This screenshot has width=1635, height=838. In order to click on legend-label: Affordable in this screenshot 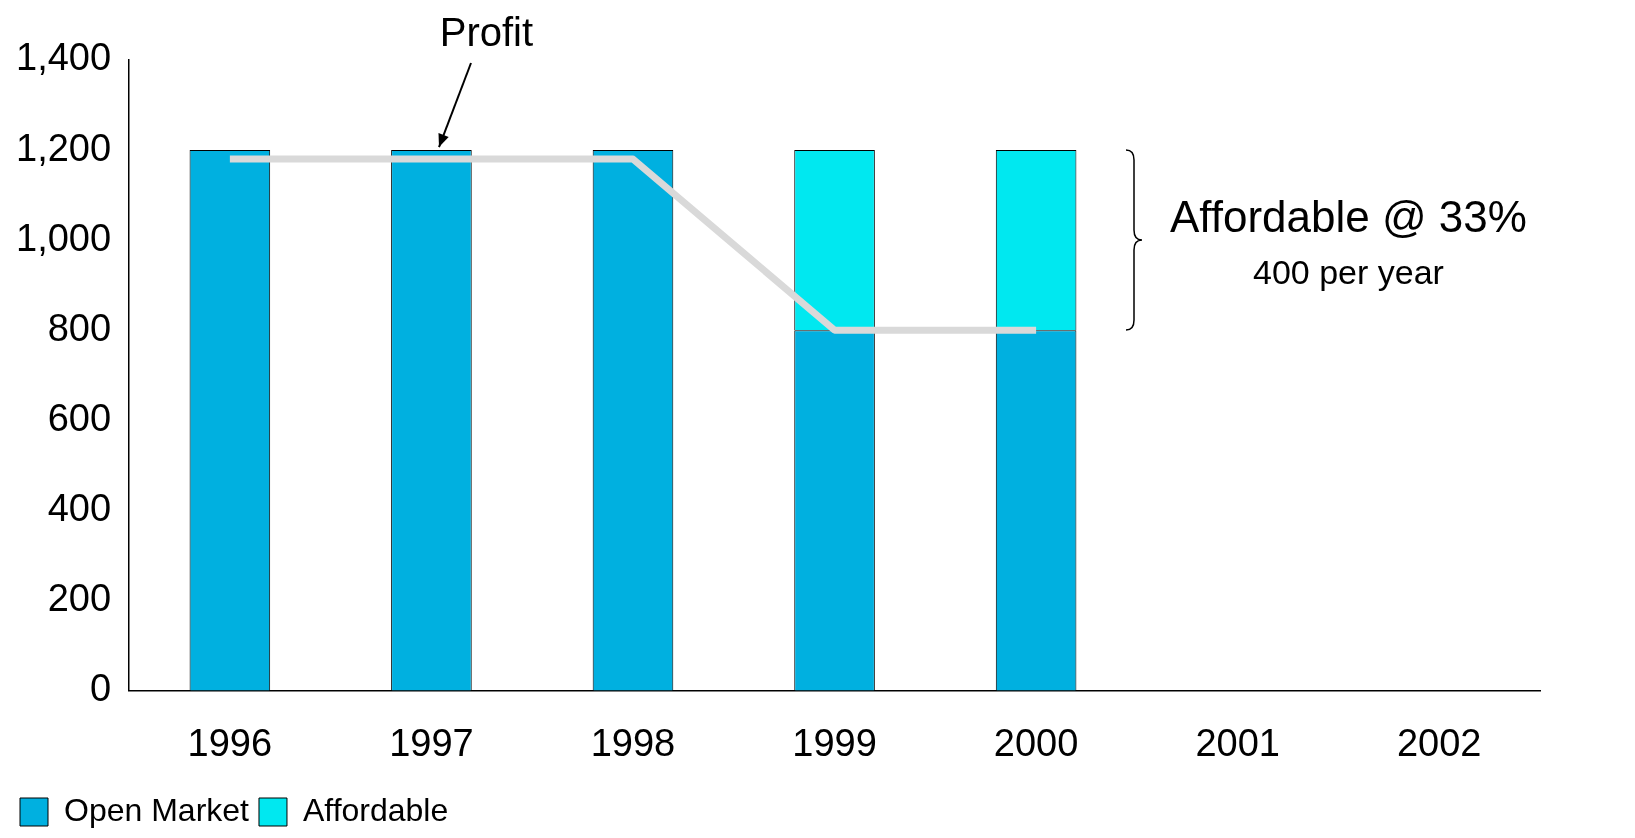, I will do `click(375, 809)`.